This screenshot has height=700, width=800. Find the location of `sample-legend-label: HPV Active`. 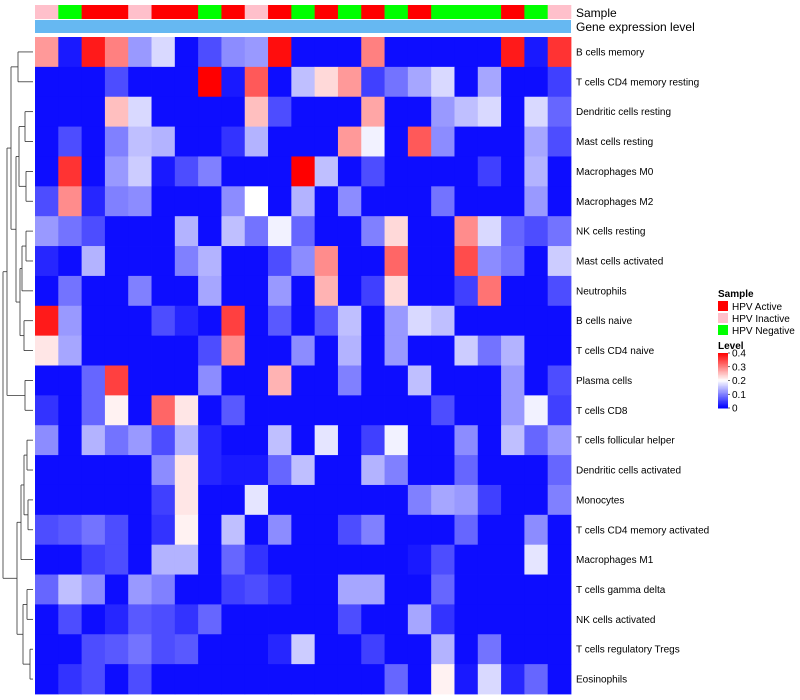

sample-legend-label: HPV Active is located at coordinates (757, 307).